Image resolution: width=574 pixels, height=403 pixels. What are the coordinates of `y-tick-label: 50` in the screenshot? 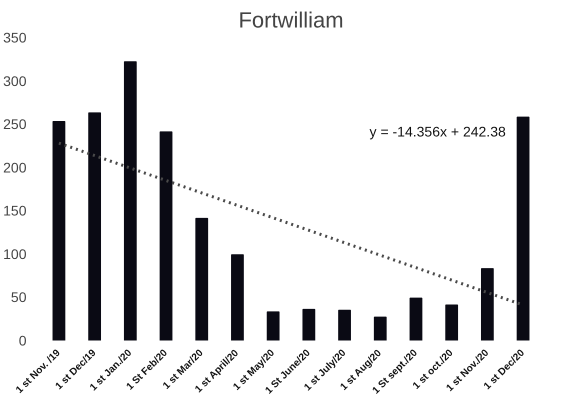 It's located at (18, 297).